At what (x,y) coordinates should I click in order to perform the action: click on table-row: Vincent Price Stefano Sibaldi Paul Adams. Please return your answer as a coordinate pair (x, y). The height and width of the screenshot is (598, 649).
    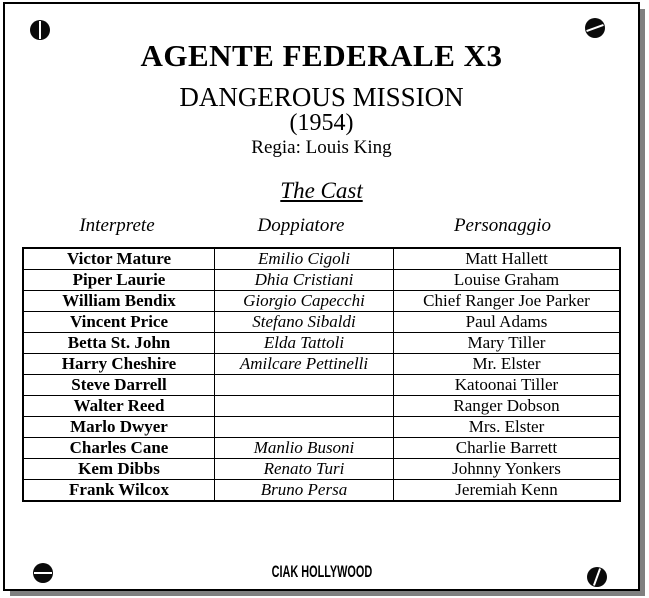
    Looking at the image, I should click on (321, 322).